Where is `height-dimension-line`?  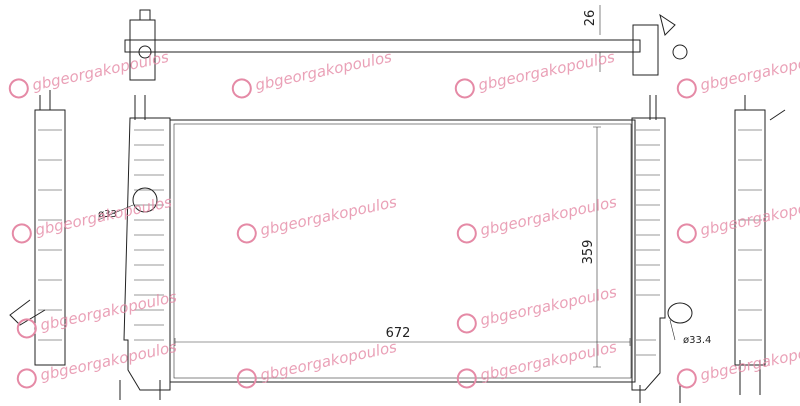
height-dimension-line is located at coordinates (597, 247).